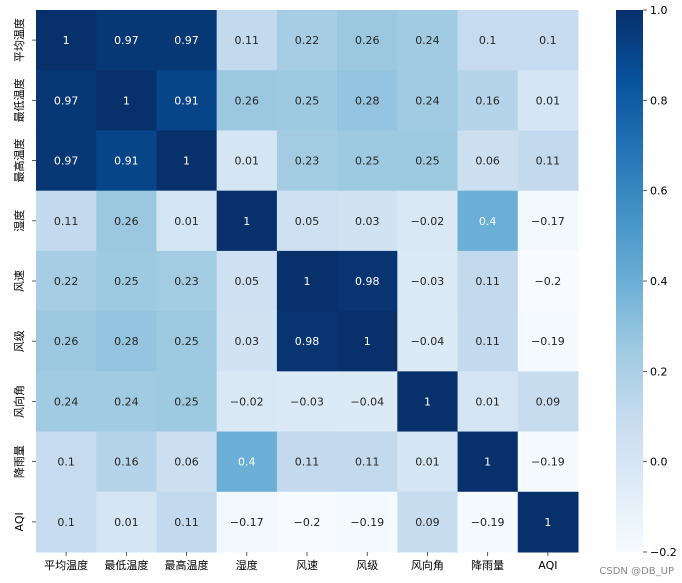  I want to click on x-tick-label: 风级, so click(367, 565).